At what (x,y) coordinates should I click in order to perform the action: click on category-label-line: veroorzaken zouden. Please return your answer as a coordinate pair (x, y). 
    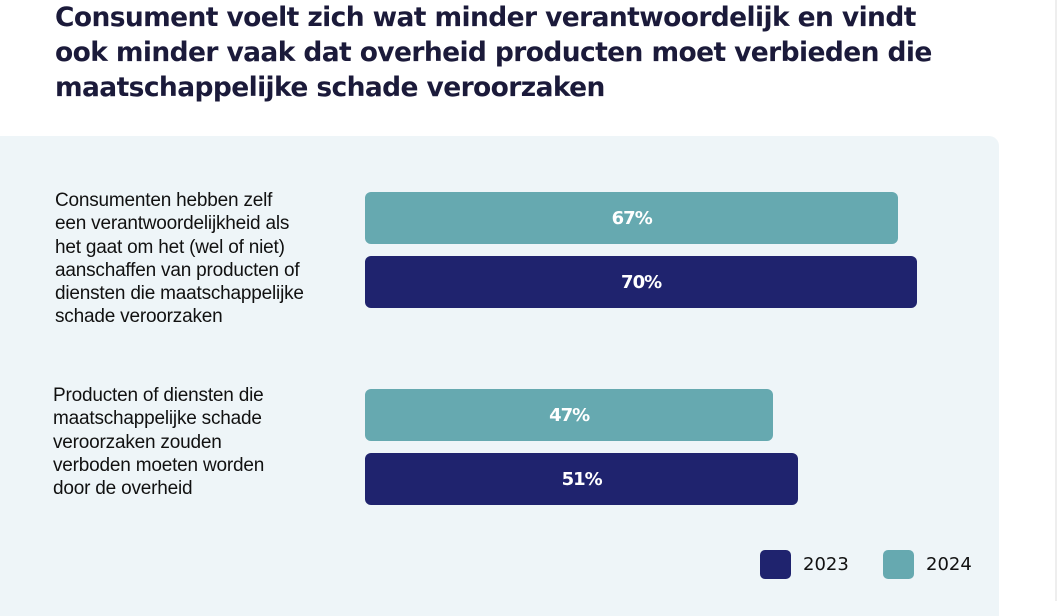
    Looking at the image, I should click on (137, 442).